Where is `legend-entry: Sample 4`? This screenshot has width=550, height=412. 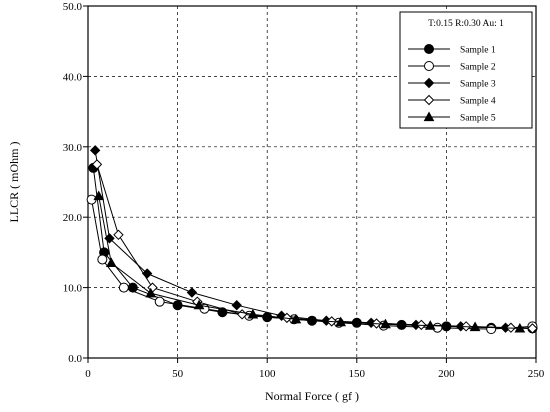 legend-entry: Sample 4 is located at coordinates (452, 100).